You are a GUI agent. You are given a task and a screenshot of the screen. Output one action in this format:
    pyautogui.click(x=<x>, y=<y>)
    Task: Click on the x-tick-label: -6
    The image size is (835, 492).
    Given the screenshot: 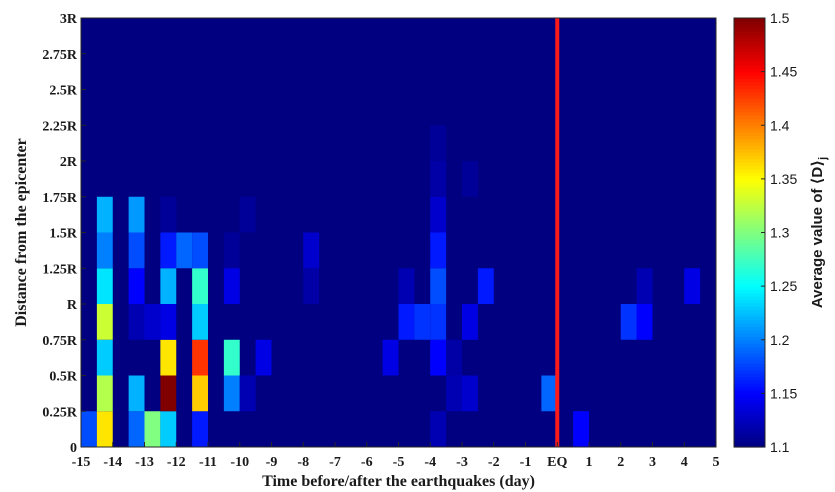 What is the action you would take?
    pyautogui.click(x=367, y=462)
    